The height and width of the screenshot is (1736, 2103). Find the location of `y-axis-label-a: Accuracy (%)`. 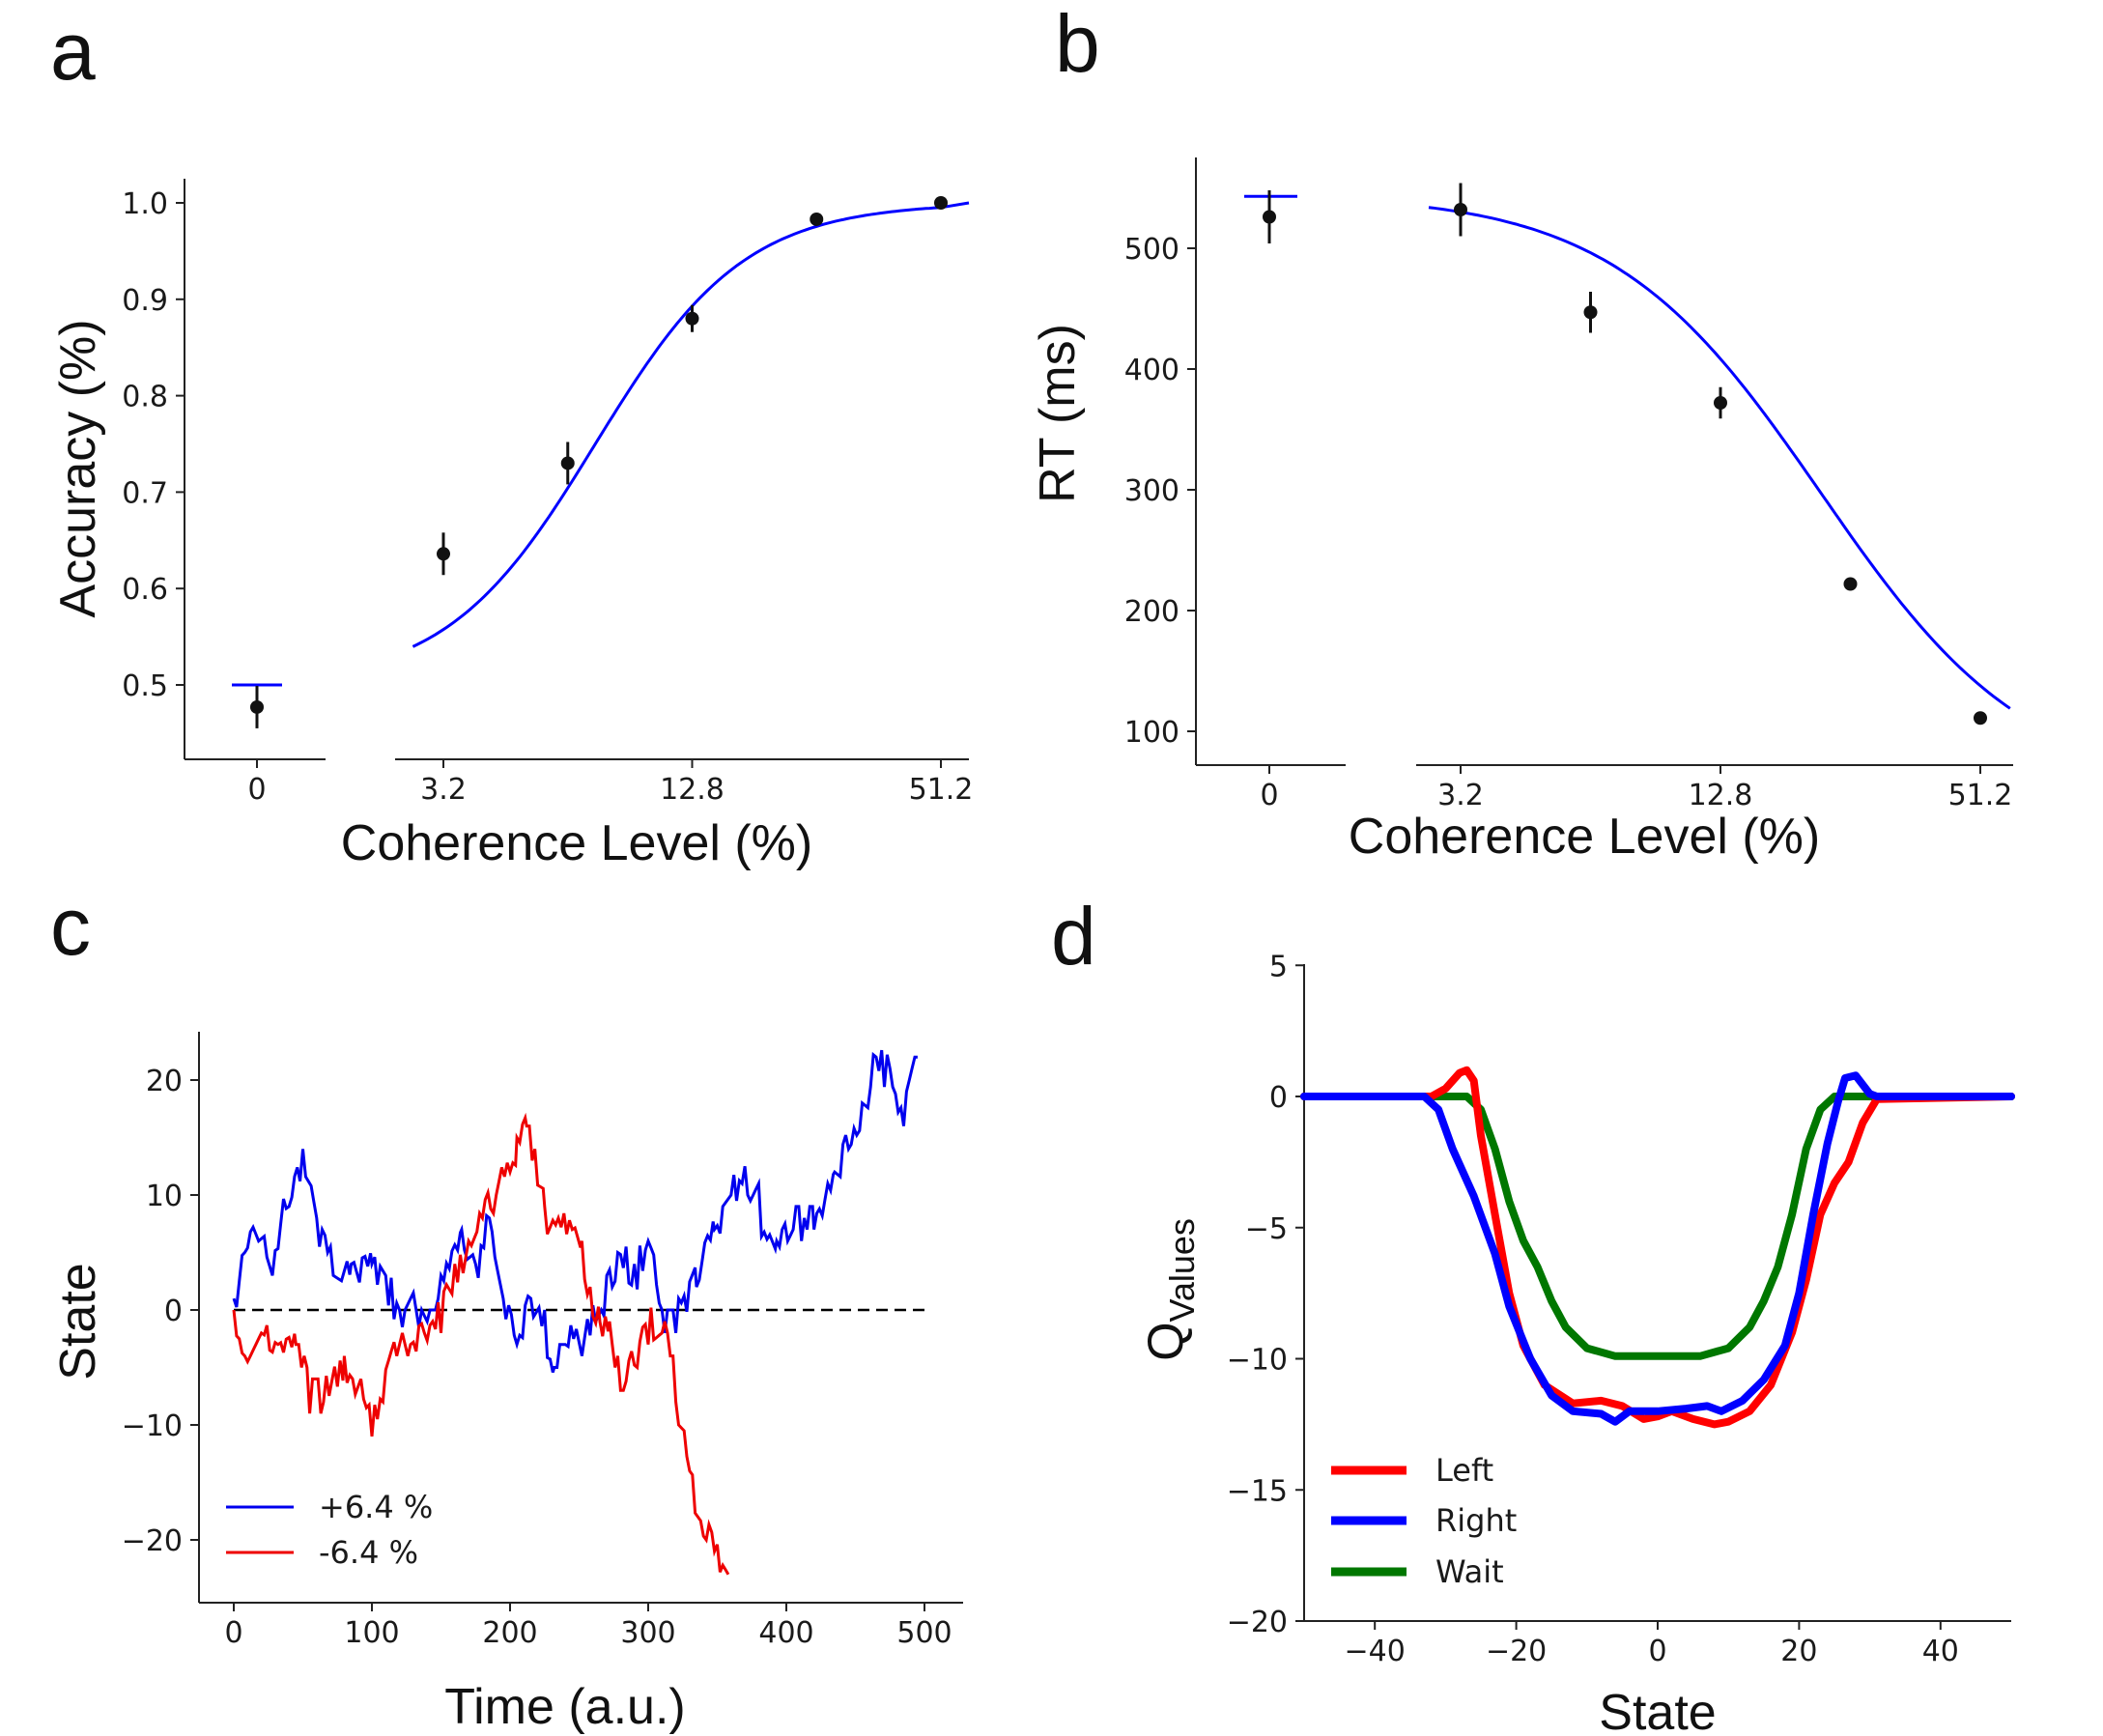

y-axis-label-a: Accuracy (%) is located at coordinates (78, 468).